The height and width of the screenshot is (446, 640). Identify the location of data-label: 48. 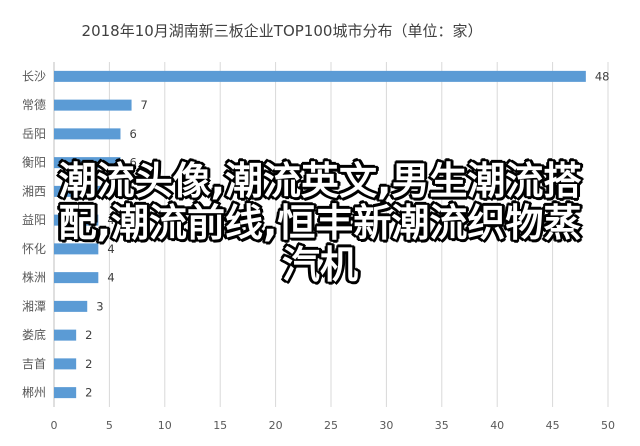
(602, 76).